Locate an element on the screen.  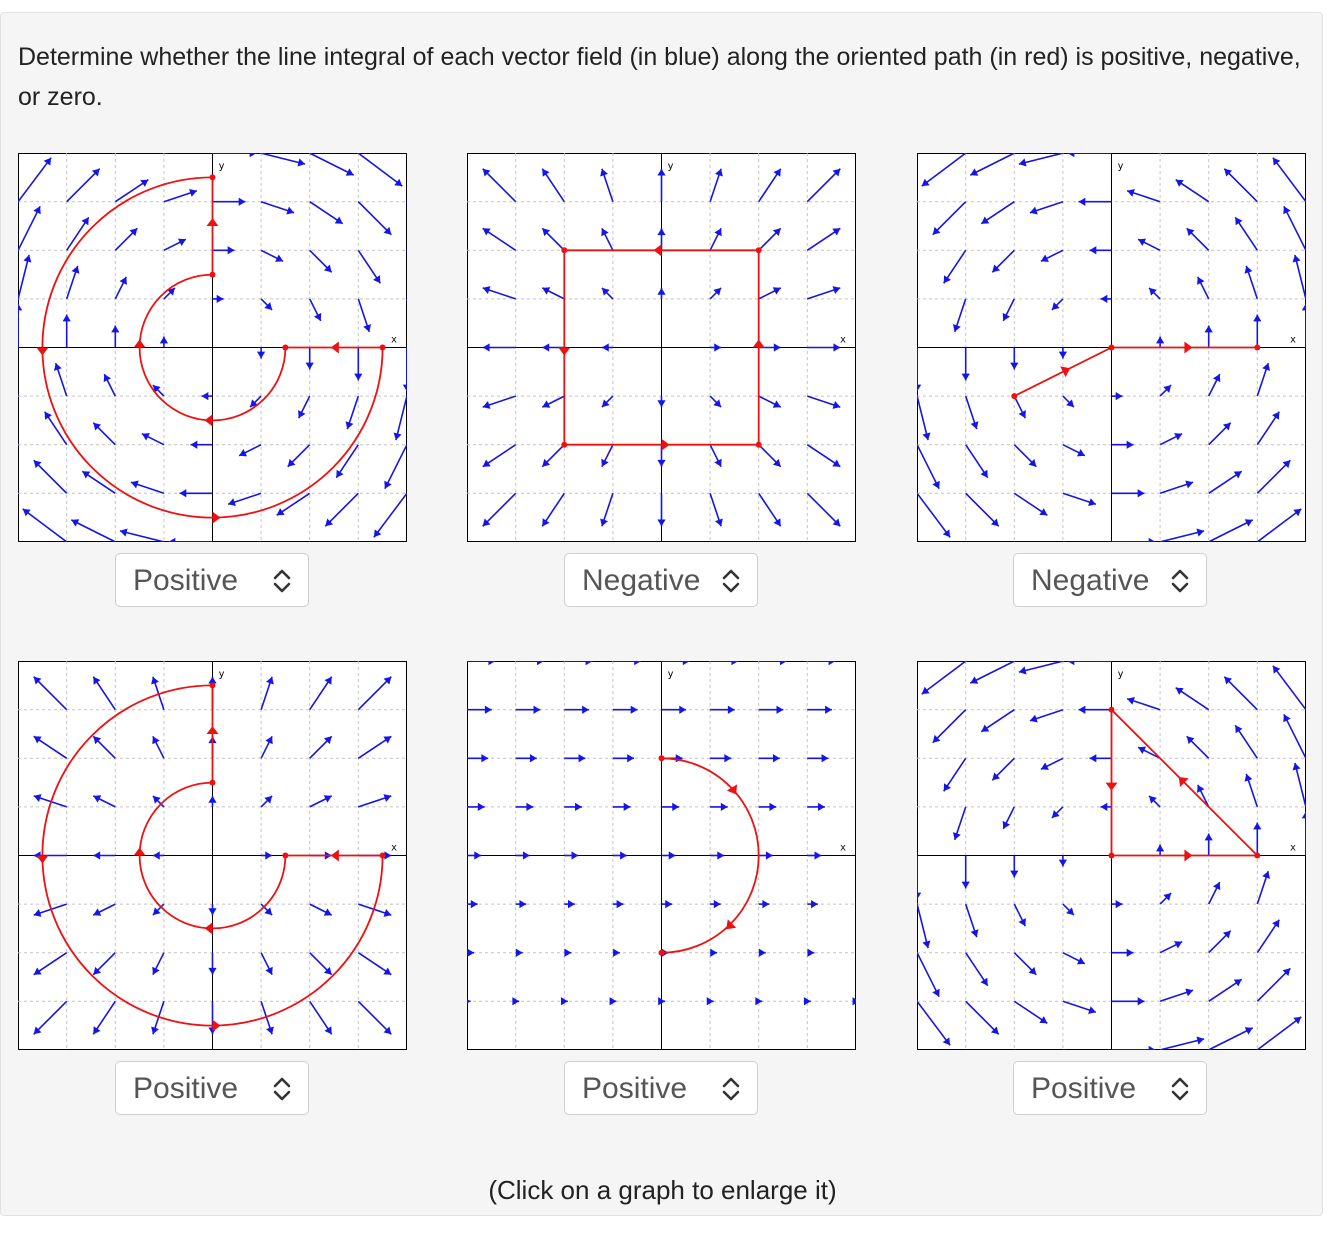
graph-3: xy is located at coordinates (1111, 347).